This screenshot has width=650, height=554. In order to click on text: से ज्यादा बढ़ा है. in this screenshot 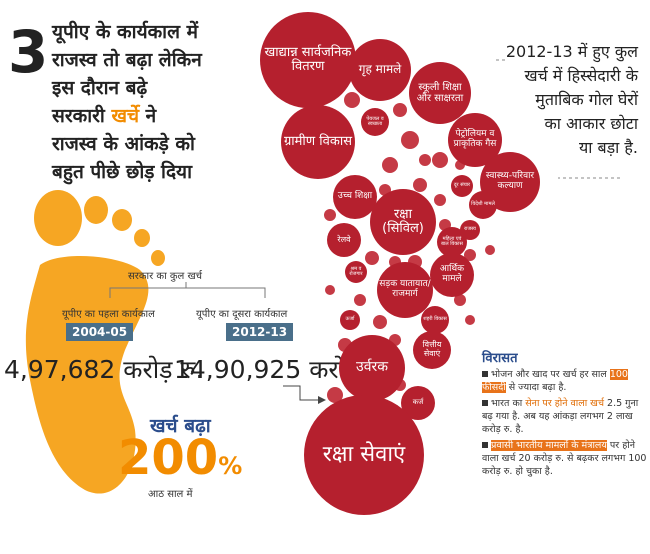, I will do `click(536, 387)`.